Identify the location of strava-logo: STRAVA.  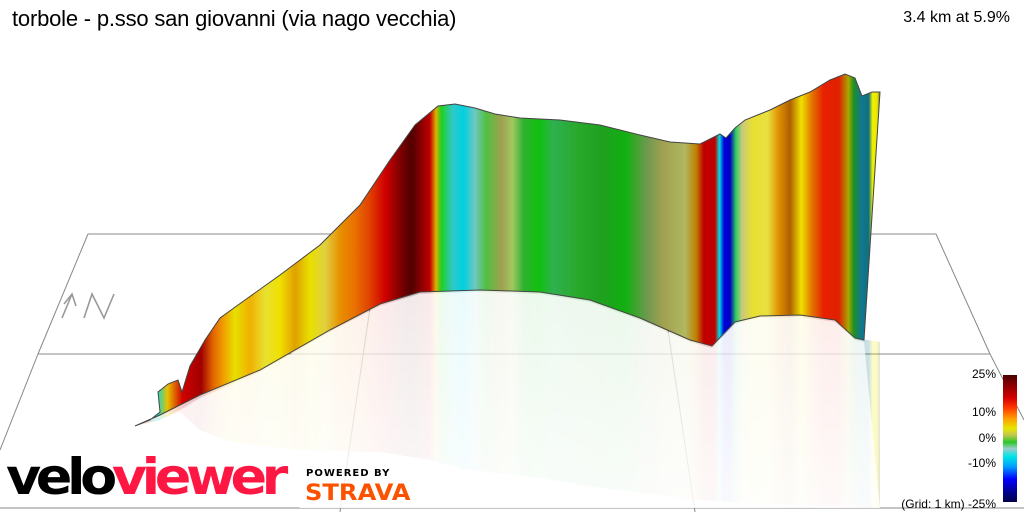
(358, 493).